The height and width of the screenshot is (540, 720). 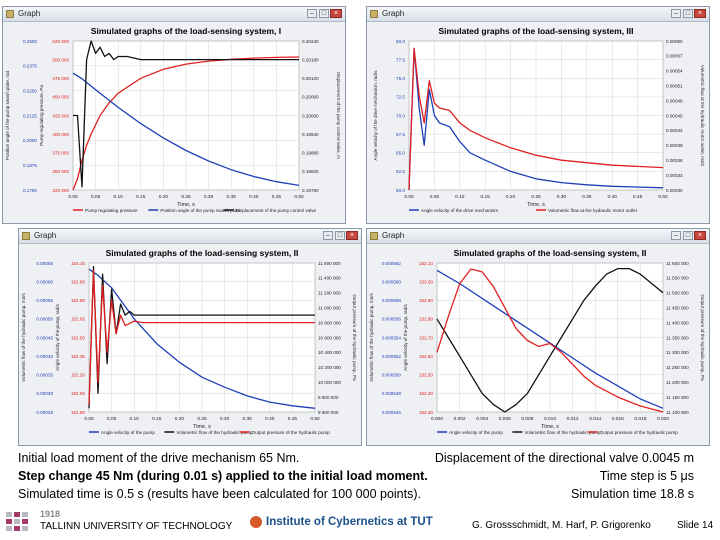 What do you see at coordinates (677, 397) in the screenshot?
I see `right-axis-tick-label: 11 150 000` at bounding box center [677, 397].